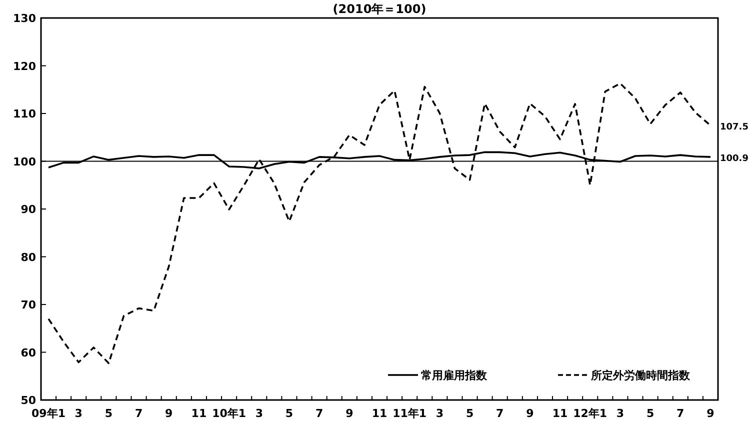 The image size is (756, 427). I want to click on y-tick-label: 100, so click(24, 161).